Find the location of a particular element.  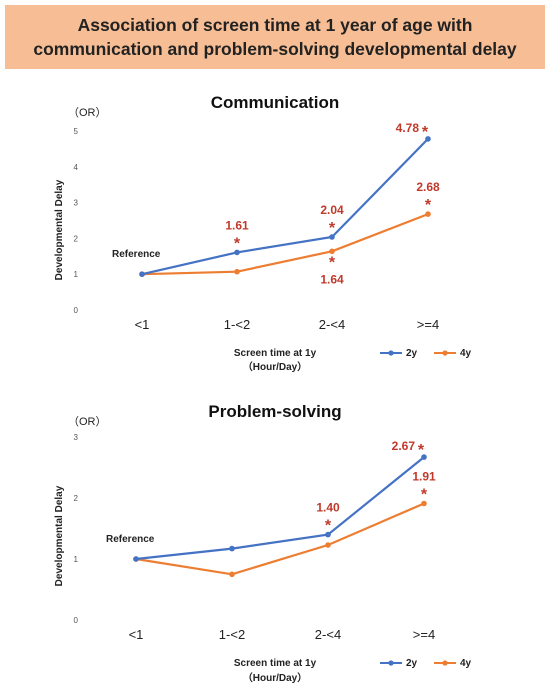

communication-series-2y-line is located at coordinates (285, 207).